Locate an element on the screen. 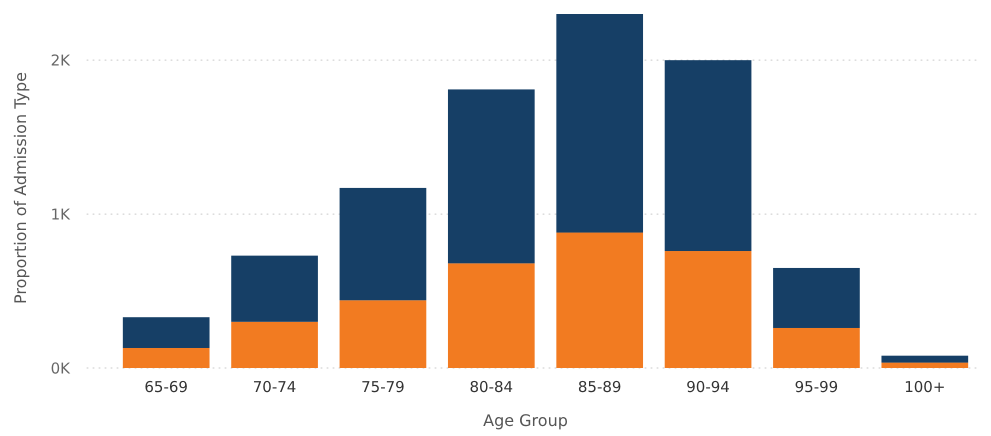  x-tick-label: 100+ is located at coordinates (925, 387).